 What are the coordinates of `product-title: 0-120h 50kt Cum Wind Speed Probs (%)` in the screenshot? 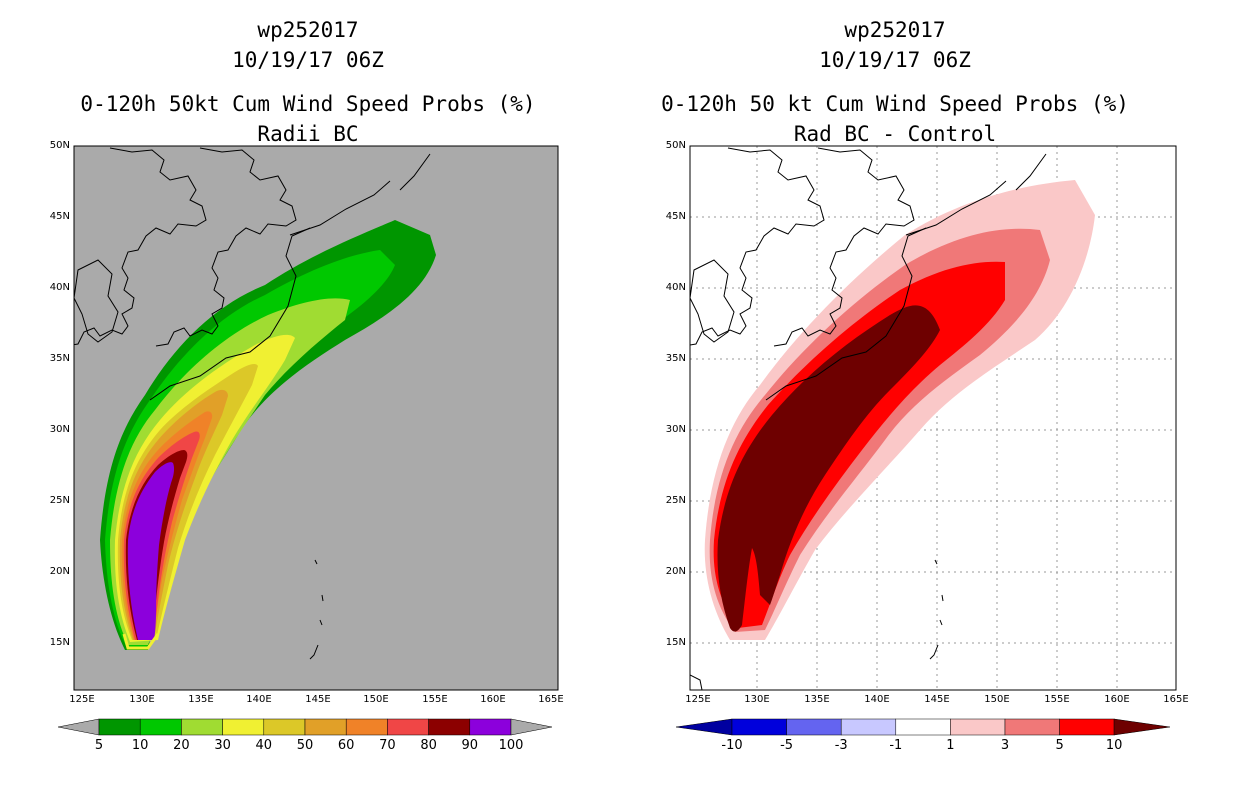 It's located at (308, 104).